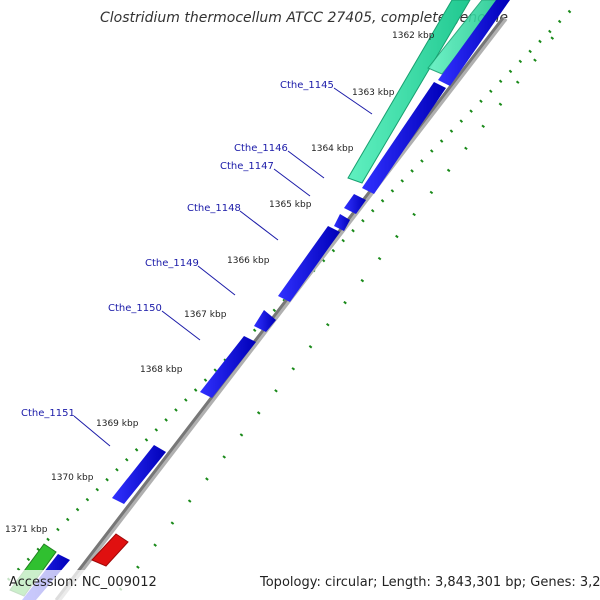 This screenshot has height=600, width=600. I want to click on rna-feature-top, so click(464, 37).